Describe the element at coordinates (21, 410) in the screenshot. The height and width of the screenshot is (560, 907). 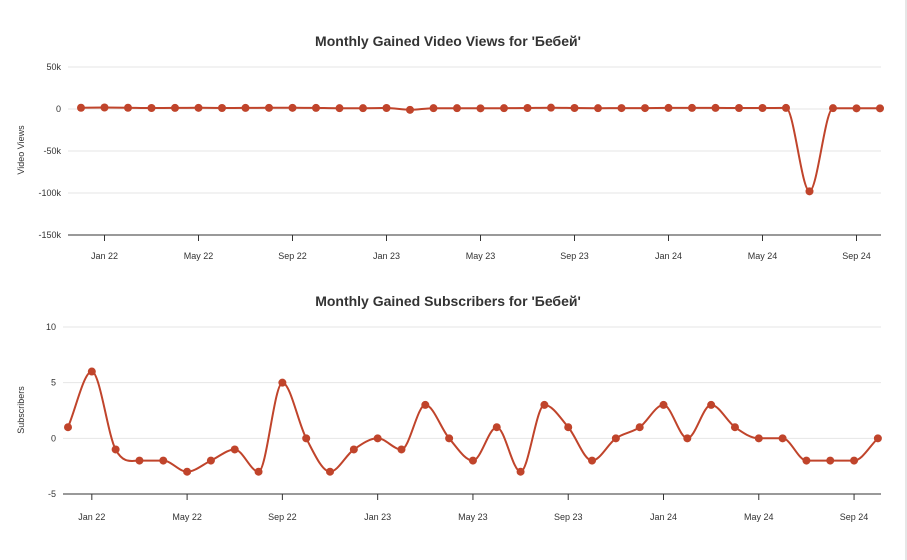
I see `subscribers-y-axis-title: Subscribers` at that location.